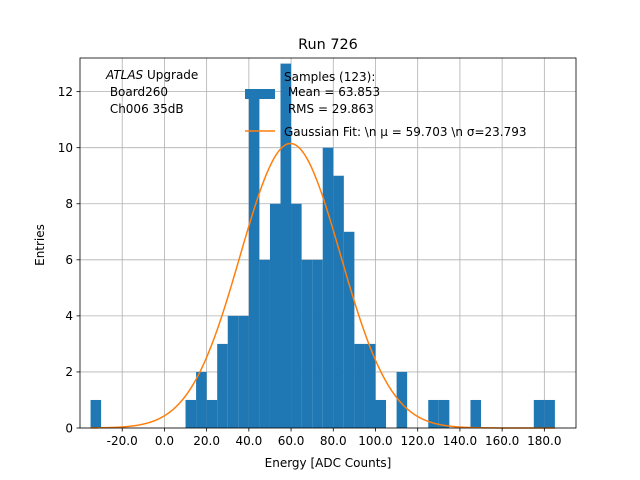 The height and width of the screenshot is (480, 640). Describe the element at coordinates (329, 77) in the screenshot. I see `legend-samples-label: Samples (123):` at that location.